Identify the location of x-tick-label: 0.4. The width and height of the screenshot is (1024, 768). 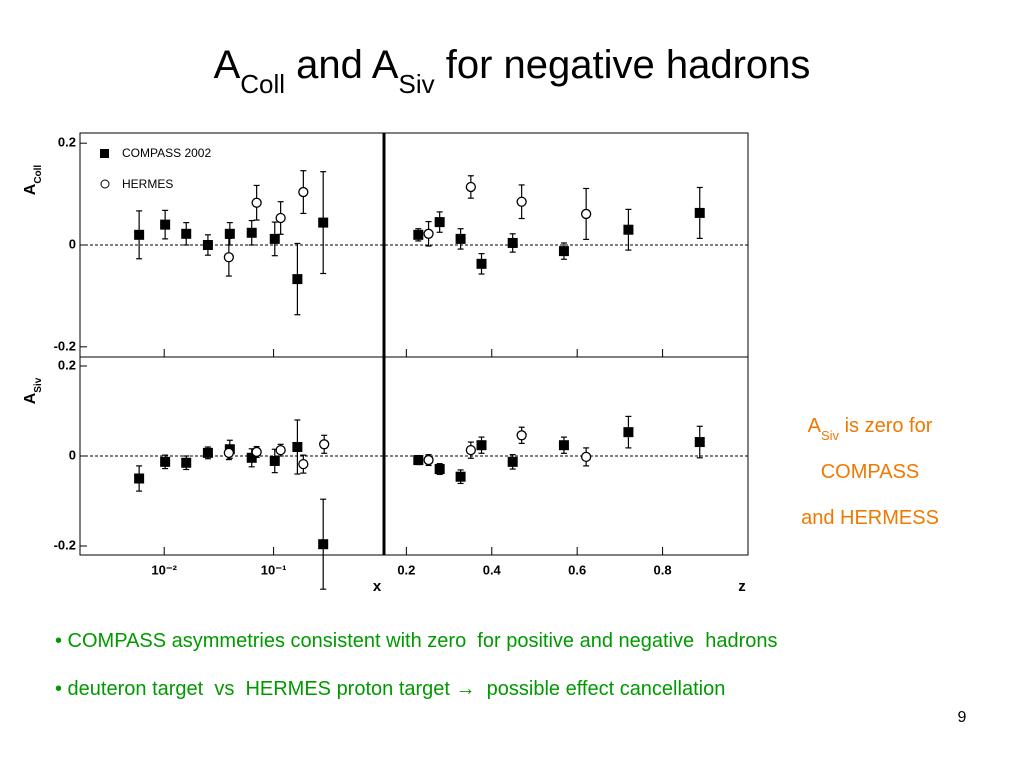
(492, 569).